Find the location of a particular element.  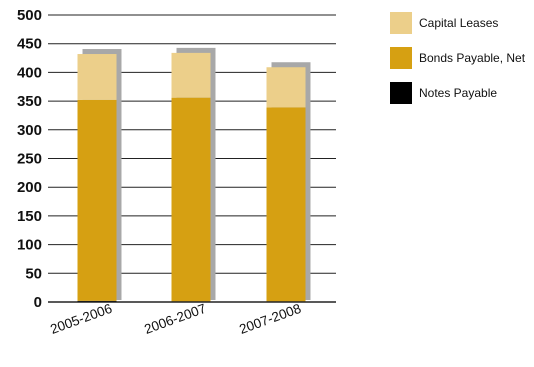

y-tick-label: 50 is located at coordinates (33, 273).